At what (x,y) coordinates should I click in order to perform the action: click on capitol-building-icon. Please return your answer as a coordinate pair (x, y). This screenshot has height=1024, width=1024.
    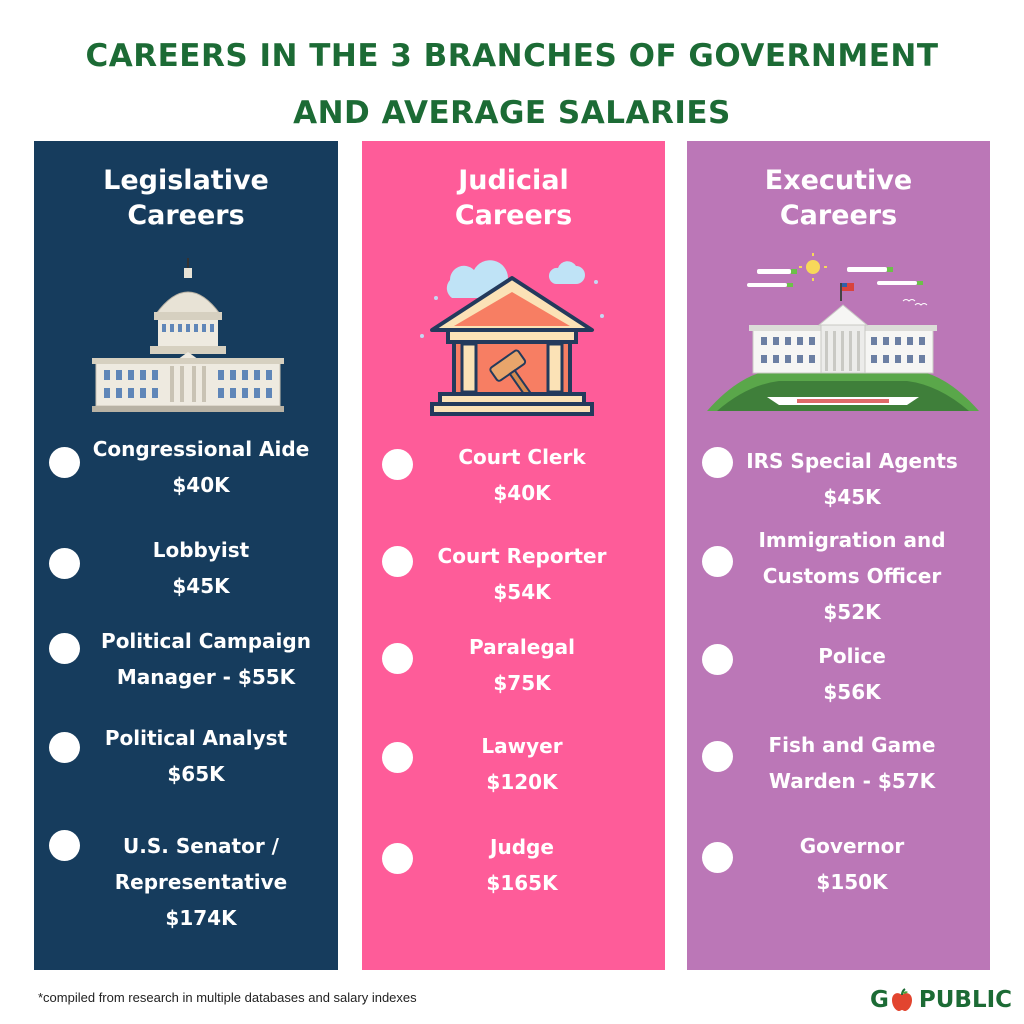
    Looking at the image, I should click on (188, 335).